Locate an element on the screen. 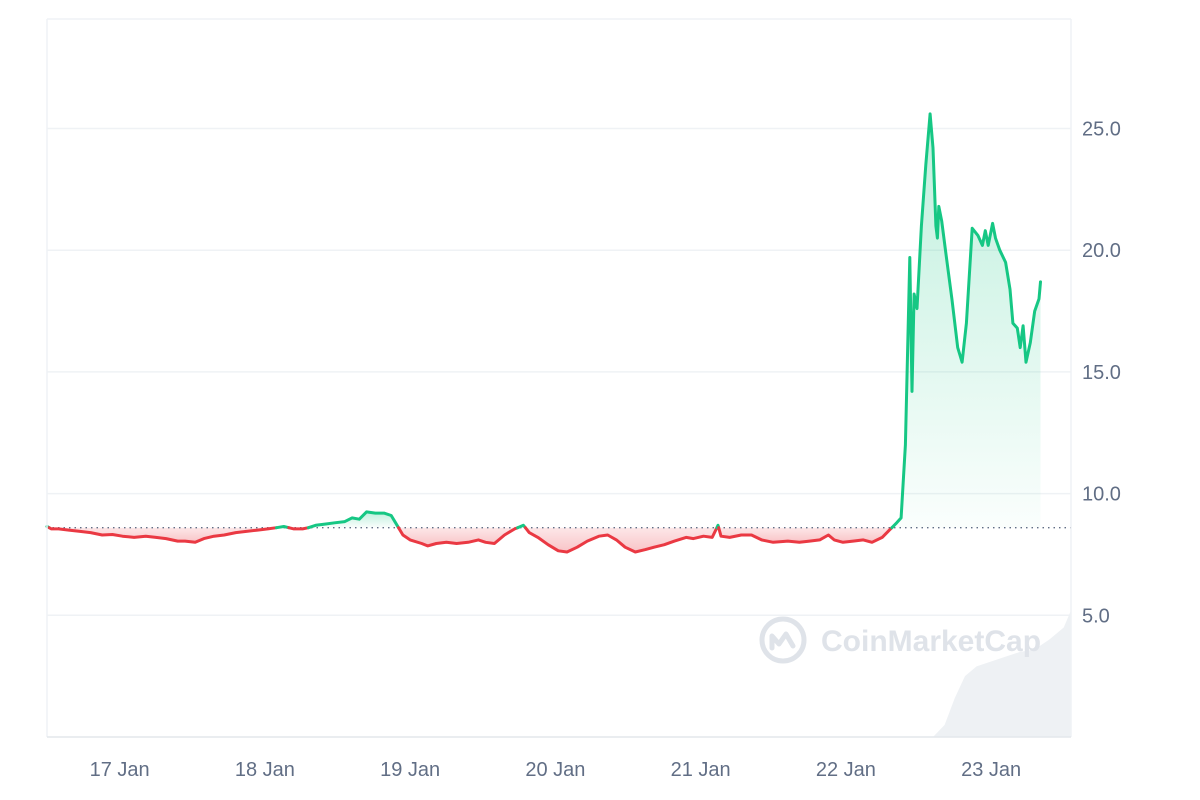 This screenshot has width=1200, height=800. coinmarketcap-watermark: CoinMarketCap is located at coordinates (900, 640).